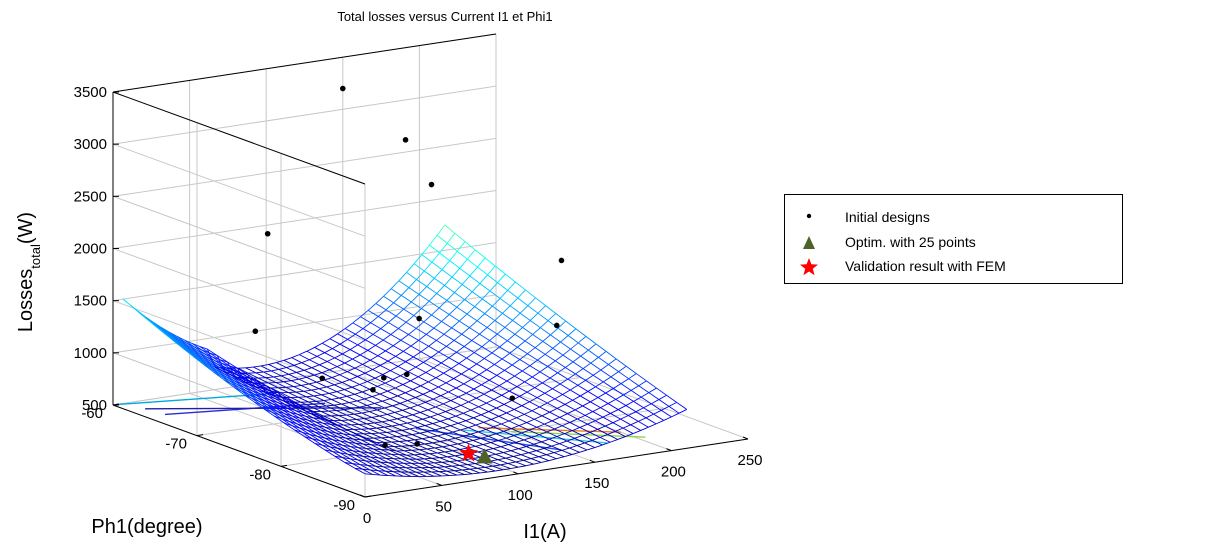 This screenshot has height=549, width=1211. I want to click on x-tick, so click(362, 496).